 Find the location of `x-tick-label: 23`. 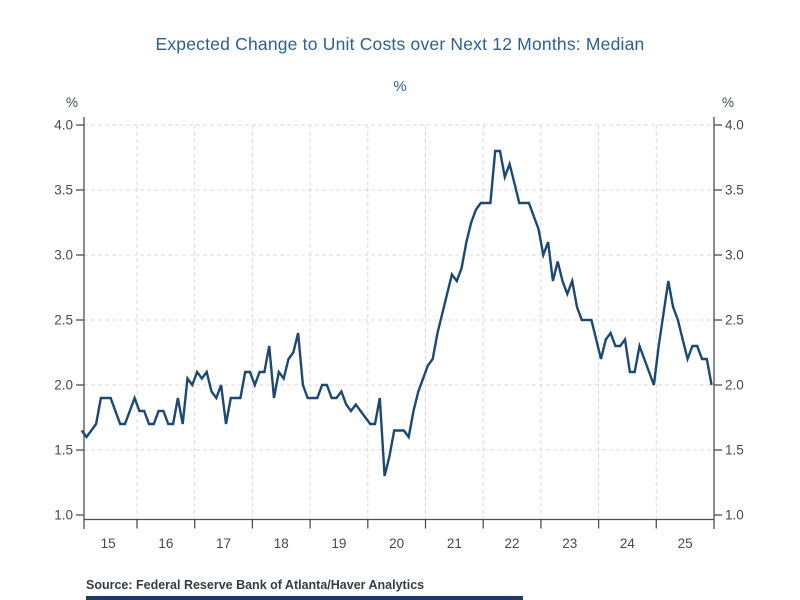

x-tick-label: 23 is located at coordinates (569, 543).